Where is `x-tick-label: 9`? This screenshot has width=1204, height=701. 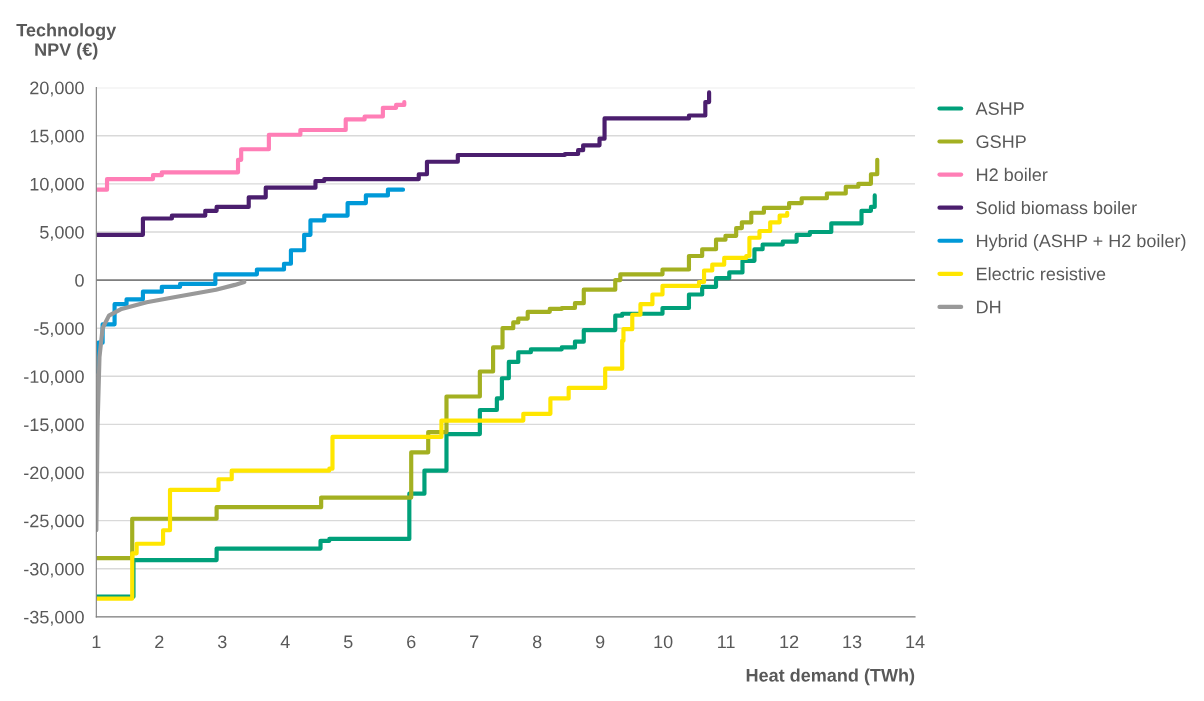 x-tick-label: 9 is located at coordinates (600, 642).